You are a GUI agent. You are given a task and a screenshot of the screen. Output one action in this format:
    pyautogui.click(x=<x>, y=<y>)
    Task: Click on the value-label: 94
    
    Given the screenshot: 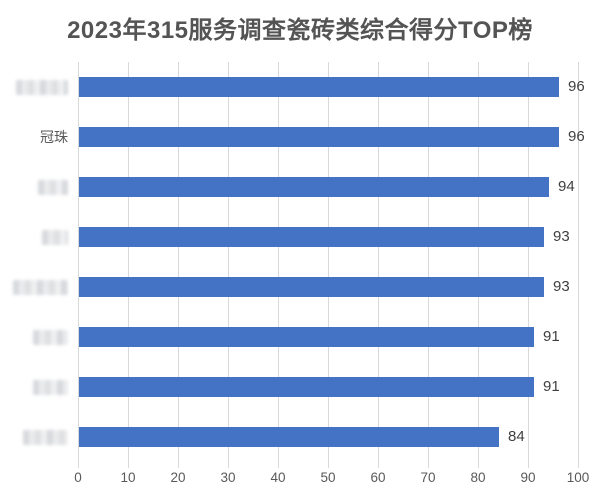 What is the action you would take?
    pyautogui.click(x=566, y=186)
    